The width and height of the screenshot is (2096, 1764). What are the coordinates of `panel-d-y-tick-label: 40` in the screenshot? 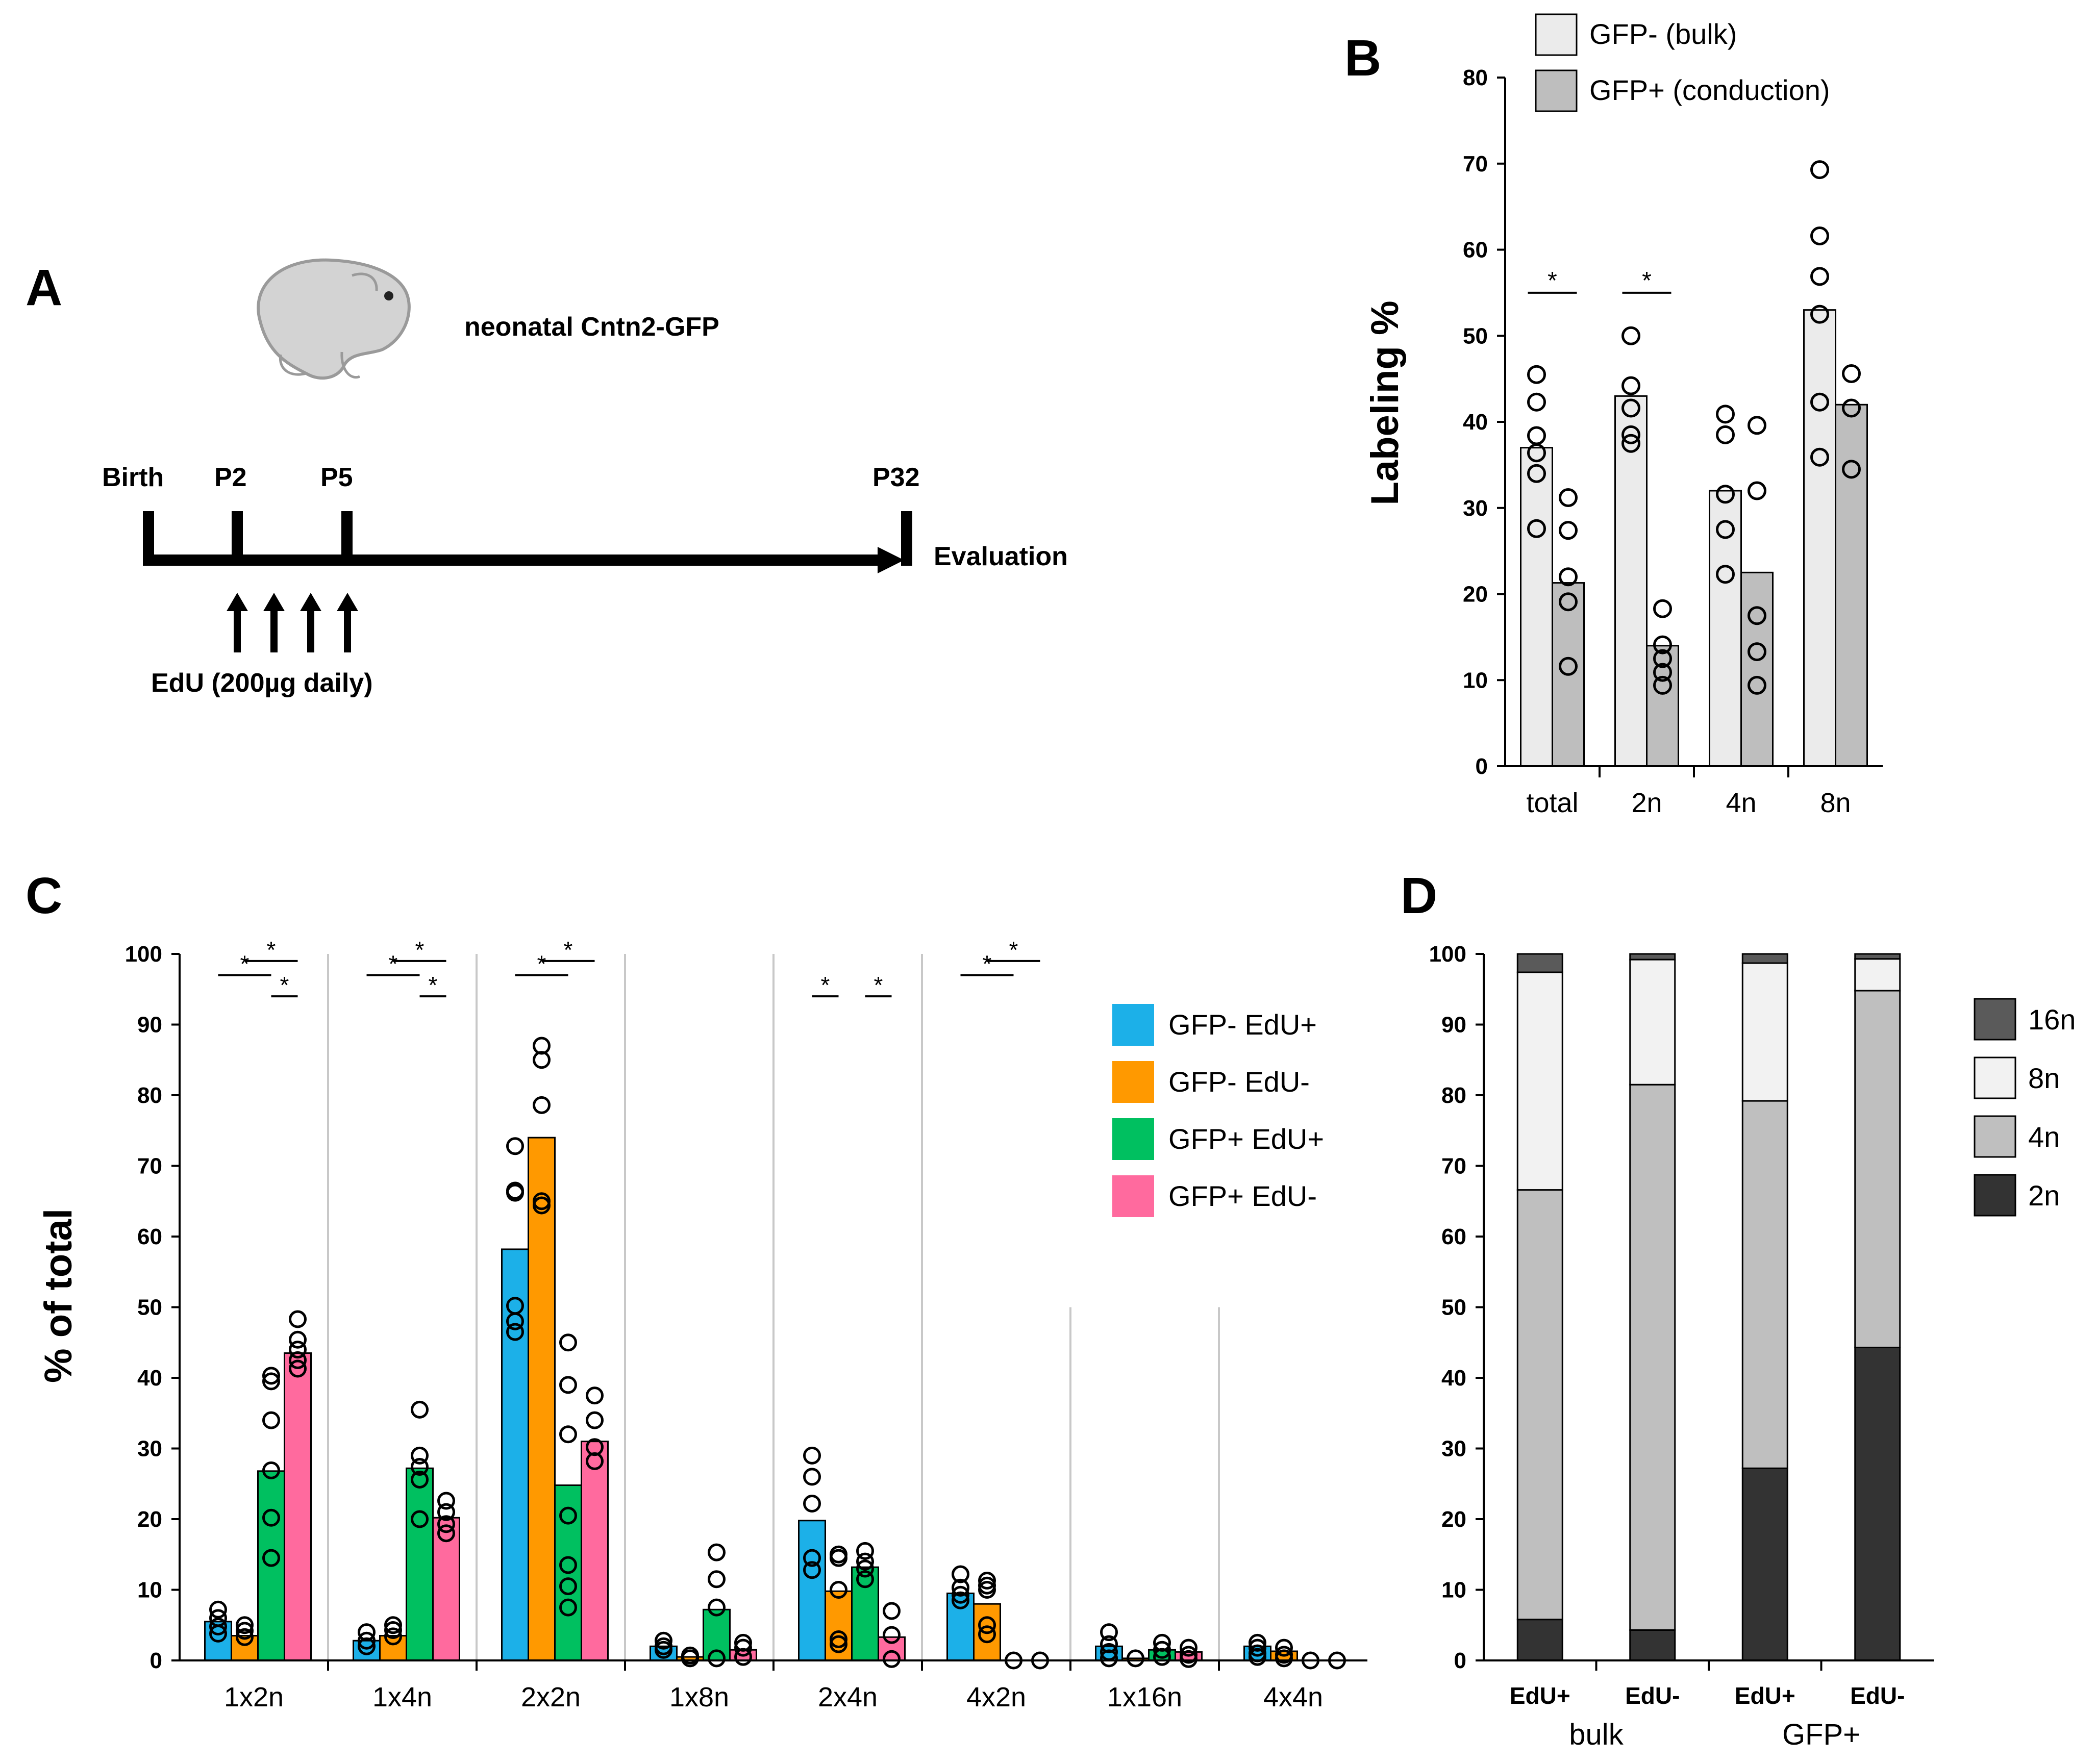 It's located at (1453, 1378).